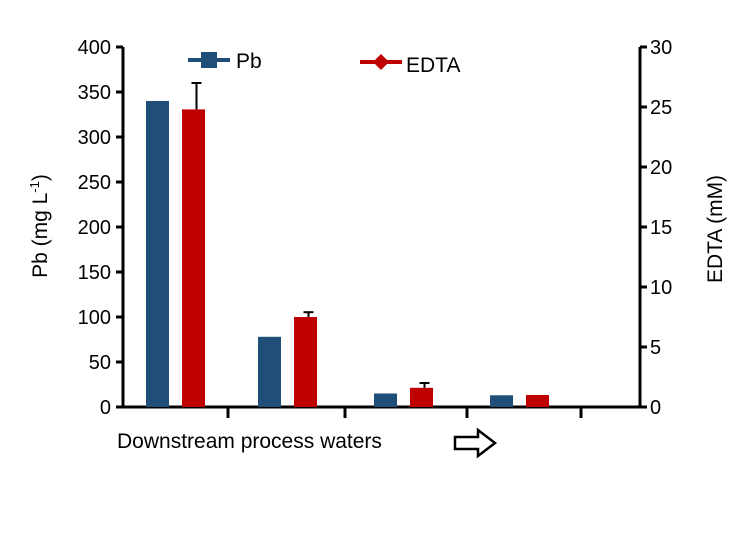  I want to click on y-tick-label-2: 100, so click(94, 318).